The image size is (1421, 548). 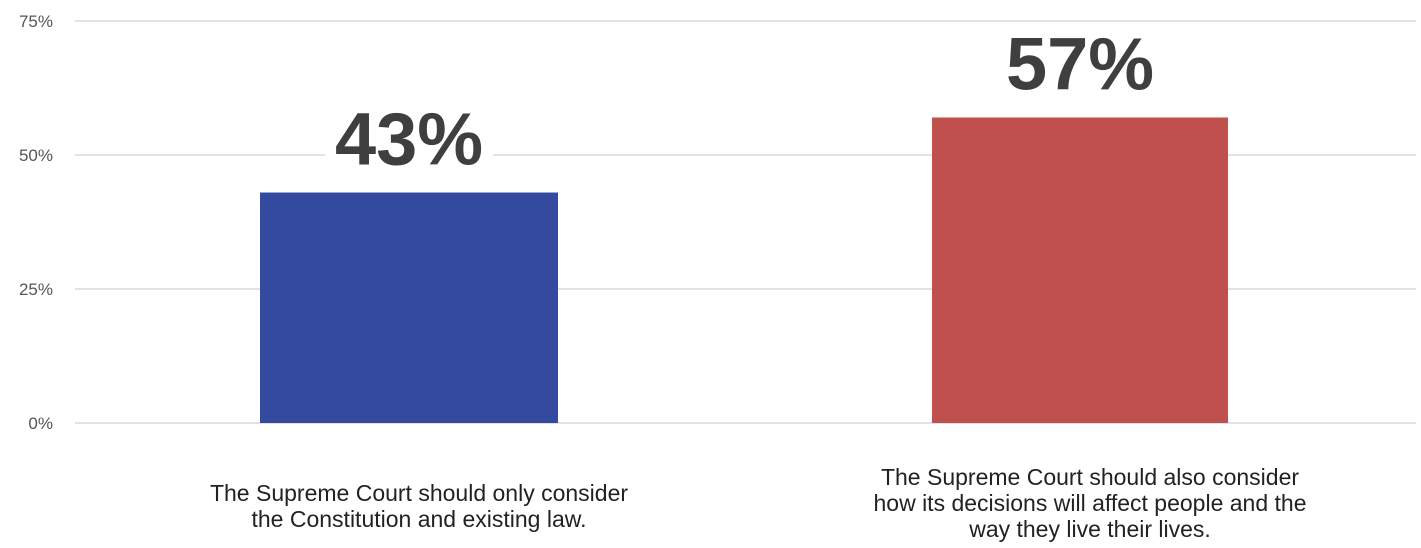 I want to click on y-tick-label-50: 50%, so click(x=36, y=155).